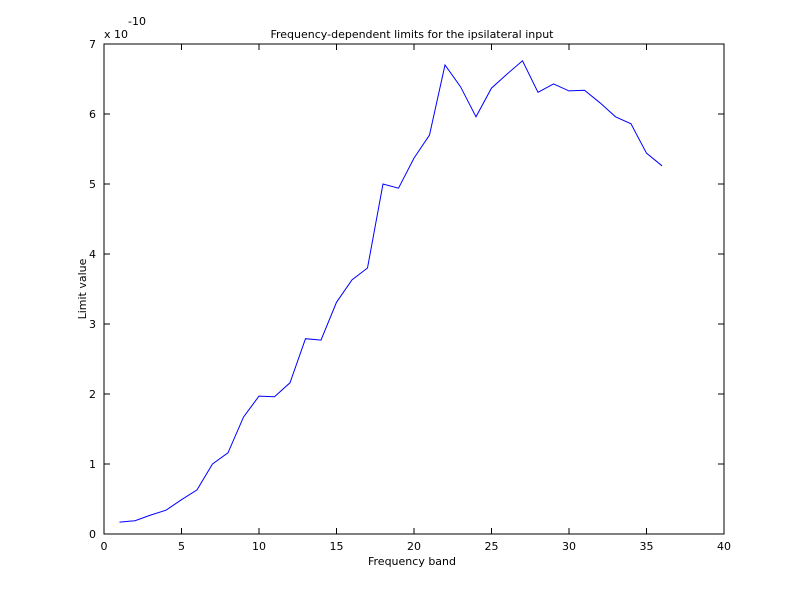 The height and width of the screenshot is (600, 800). Describe the element at coordinates (92, 184) in the screenshot. I see `y-tick-label: 5` at that location.